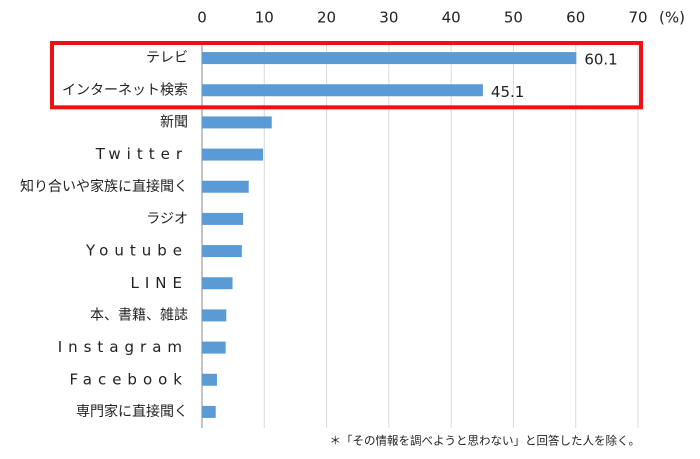  What do you see at coordinates (507, 92) in the screenshot?
I see `value-label: 45.1` at bounding box center [507, 92].